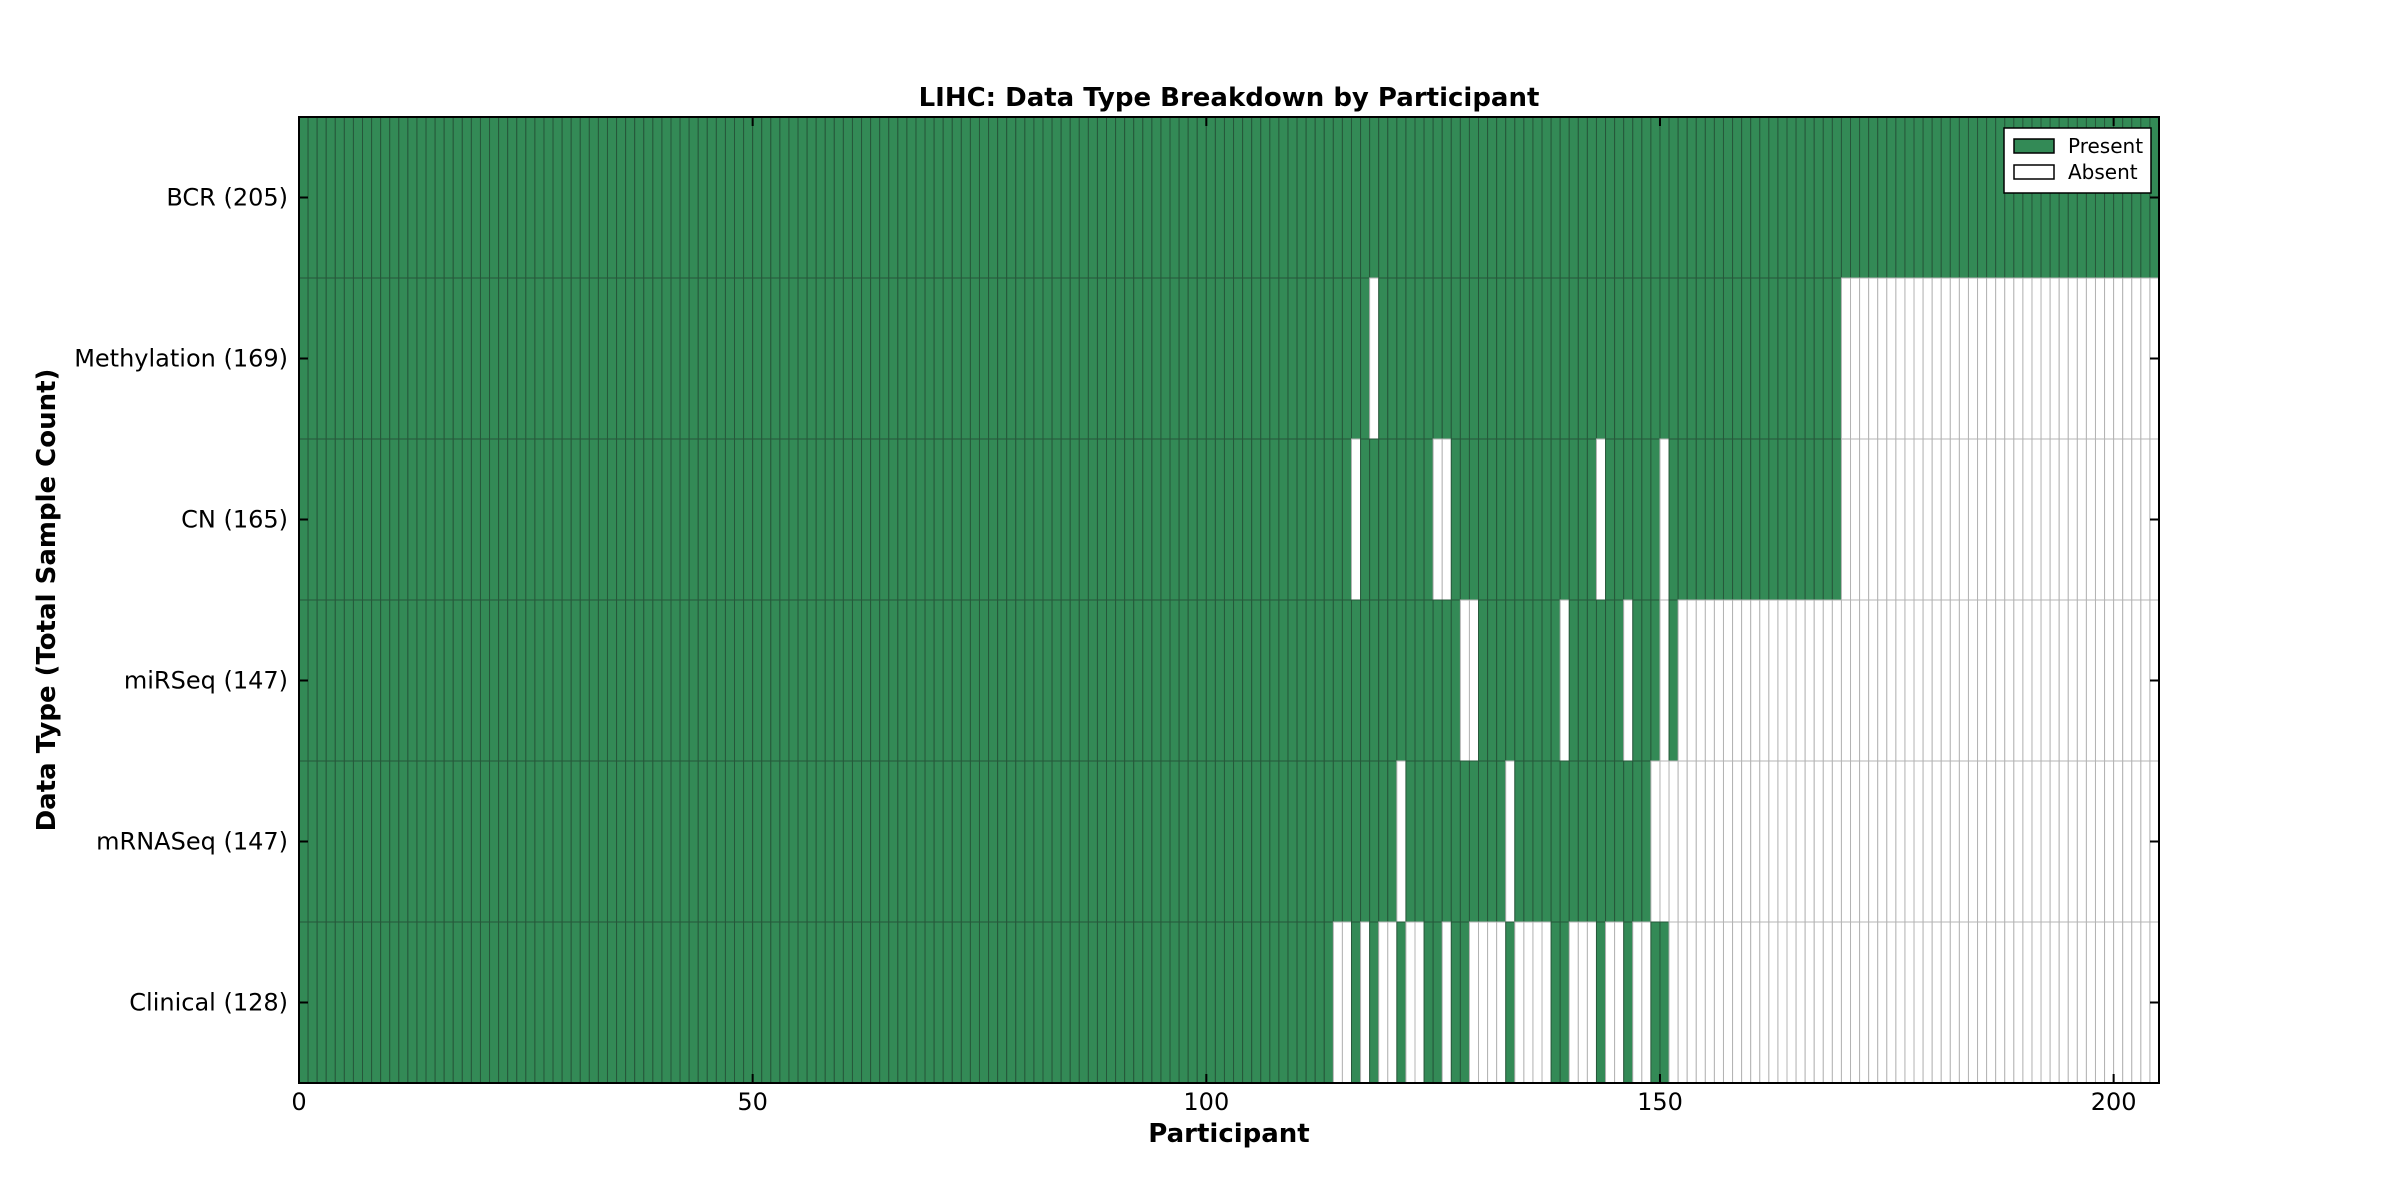 This screenshot has height=1200, width=2400. What do you see at coordinates (206, 681) in the screenshot?
I see `y-tick-label: miRSeq (147)` at bounding box center [206, 681].